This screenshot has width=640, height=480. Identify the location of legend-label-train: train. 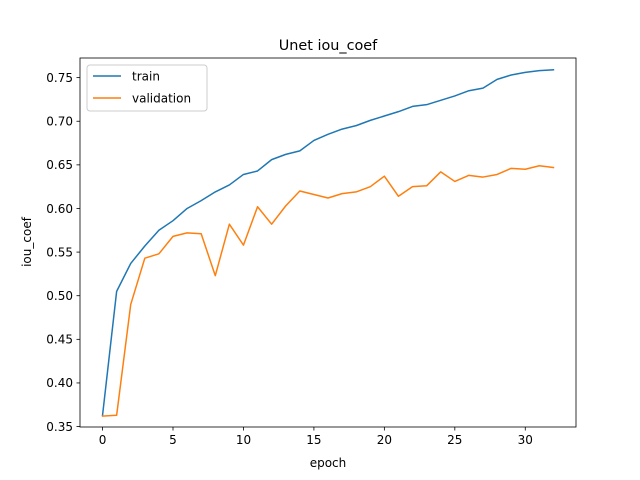
(146, 76).